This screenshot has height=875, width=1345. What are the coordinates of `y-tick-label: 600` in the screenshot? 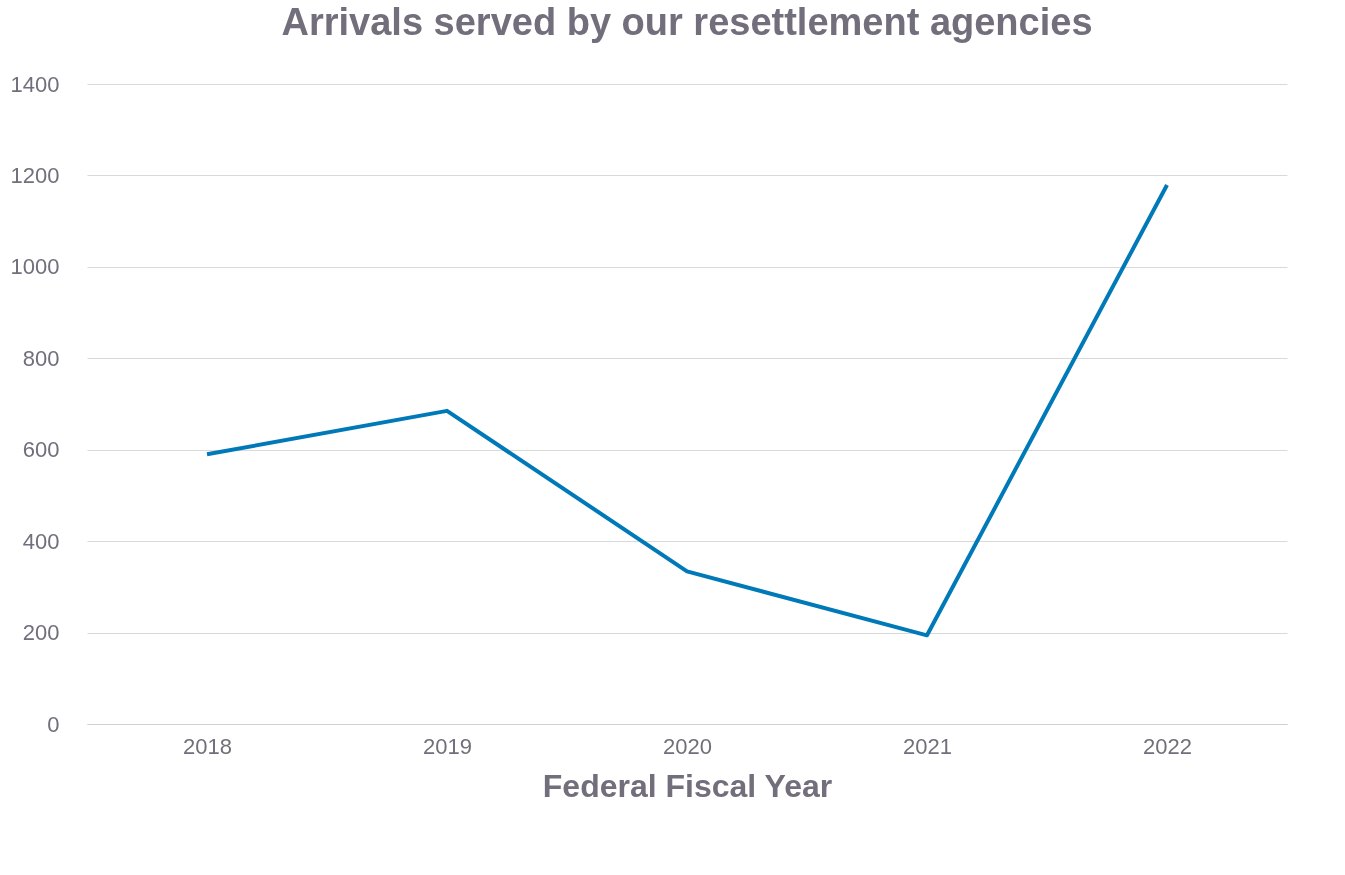 It's located at (41, 450).